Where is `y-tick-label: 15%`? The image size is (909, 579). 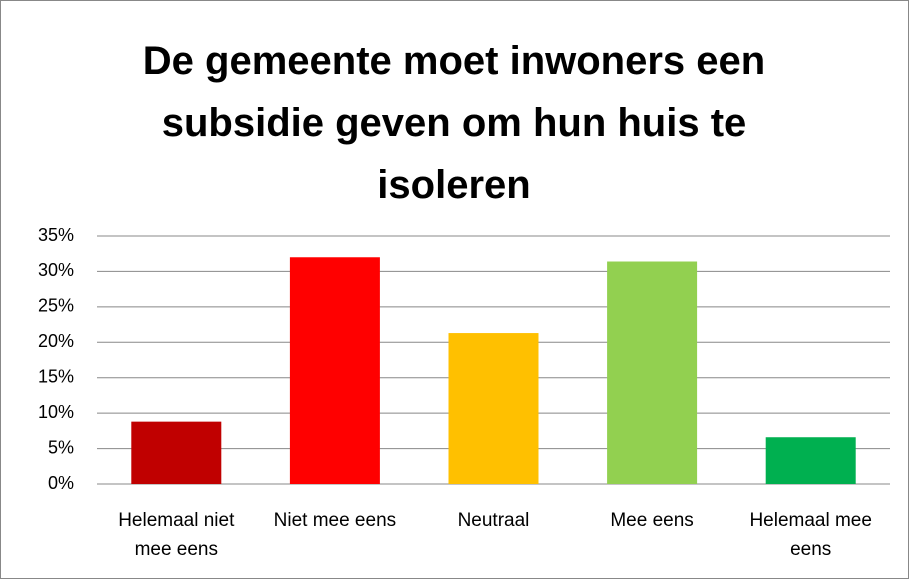 y-tick-label: 15% is located at coordinates (56, 376).